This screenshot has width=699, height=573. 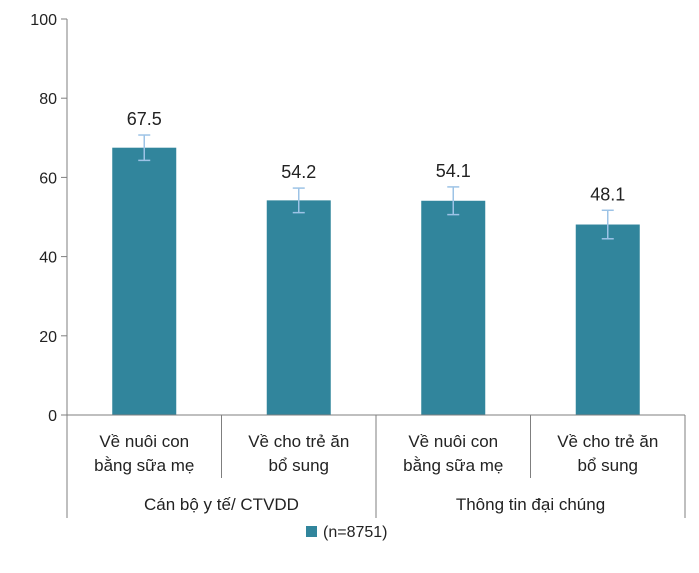 What do you see at coordinates (144, 119) in the screenshot?
I see `value-label: 67.5` at bounding box center [144, 119].